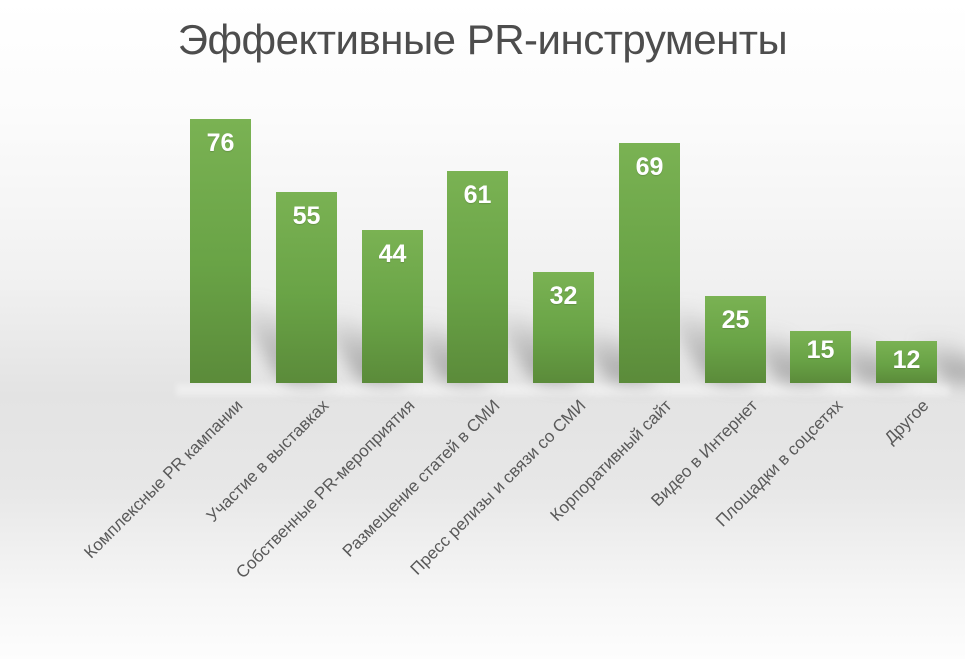  Describe the element at coordinates (649, 263) in the screenshot. I see `bar: 69` at that location.